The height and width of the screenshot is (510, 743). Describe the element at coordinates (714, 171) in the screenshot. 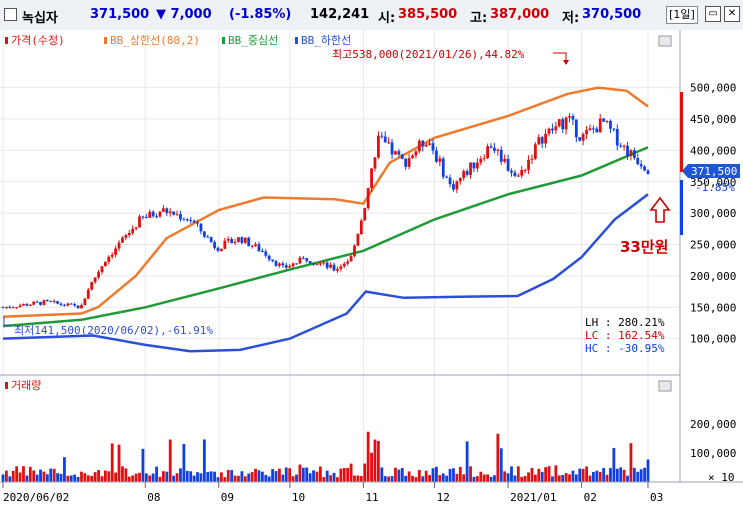

I see `current-price-tag-label: 371,500` at that location.